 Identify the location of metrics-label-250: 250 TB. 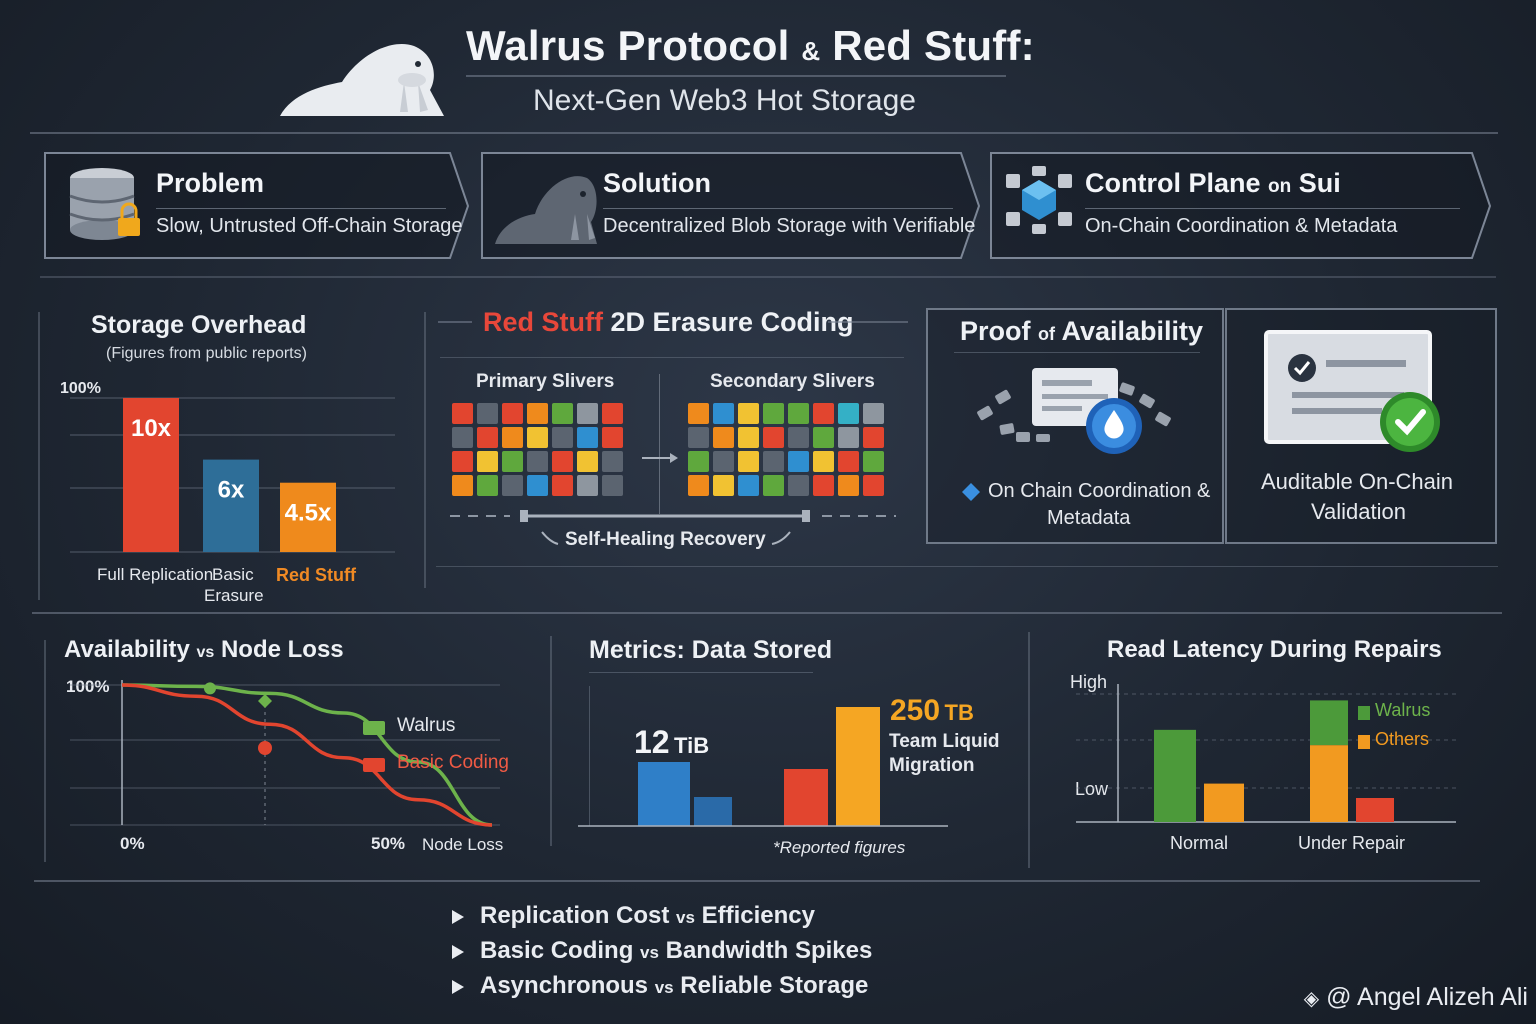
(932, 710).